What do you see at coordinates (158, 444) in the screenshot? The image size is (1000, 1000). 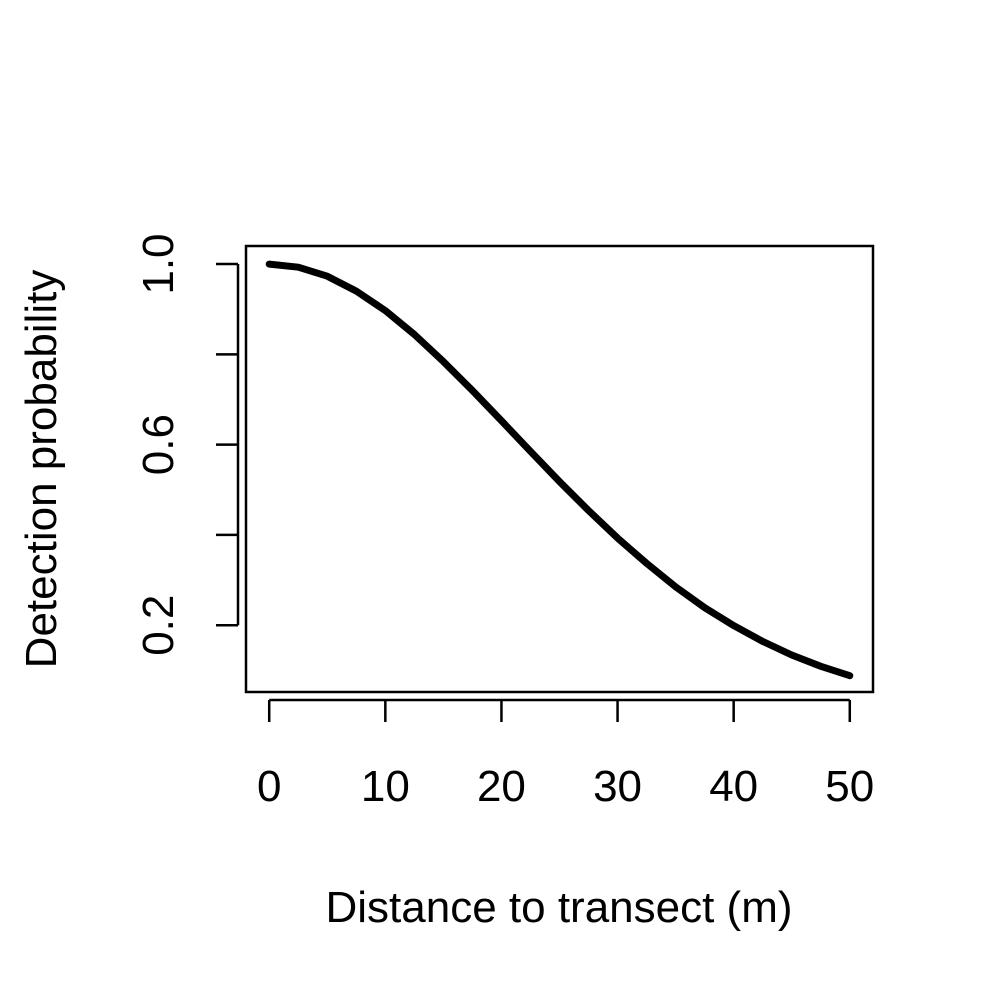 I see `y-tick-label: 0.6` at bounding box center [158, 444].